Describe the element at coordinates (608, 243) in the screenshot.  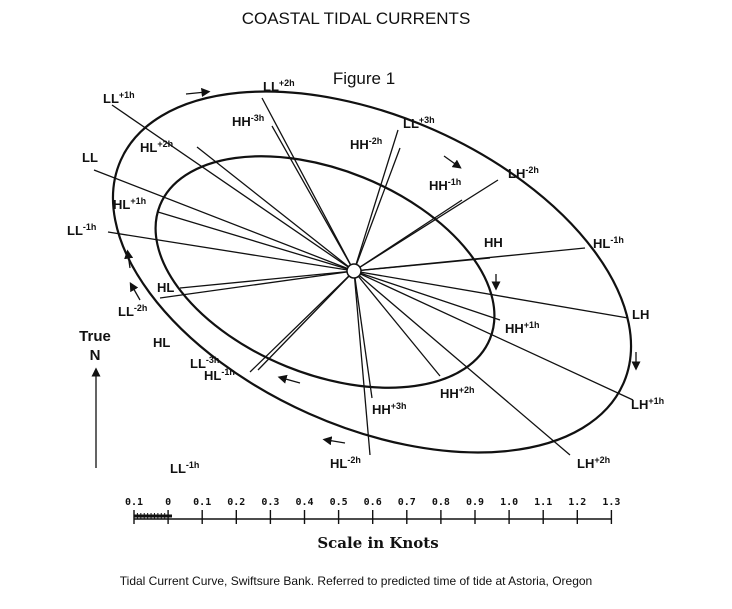
I see `label-hl-minus-1h-outer: HL-1h` at that location.